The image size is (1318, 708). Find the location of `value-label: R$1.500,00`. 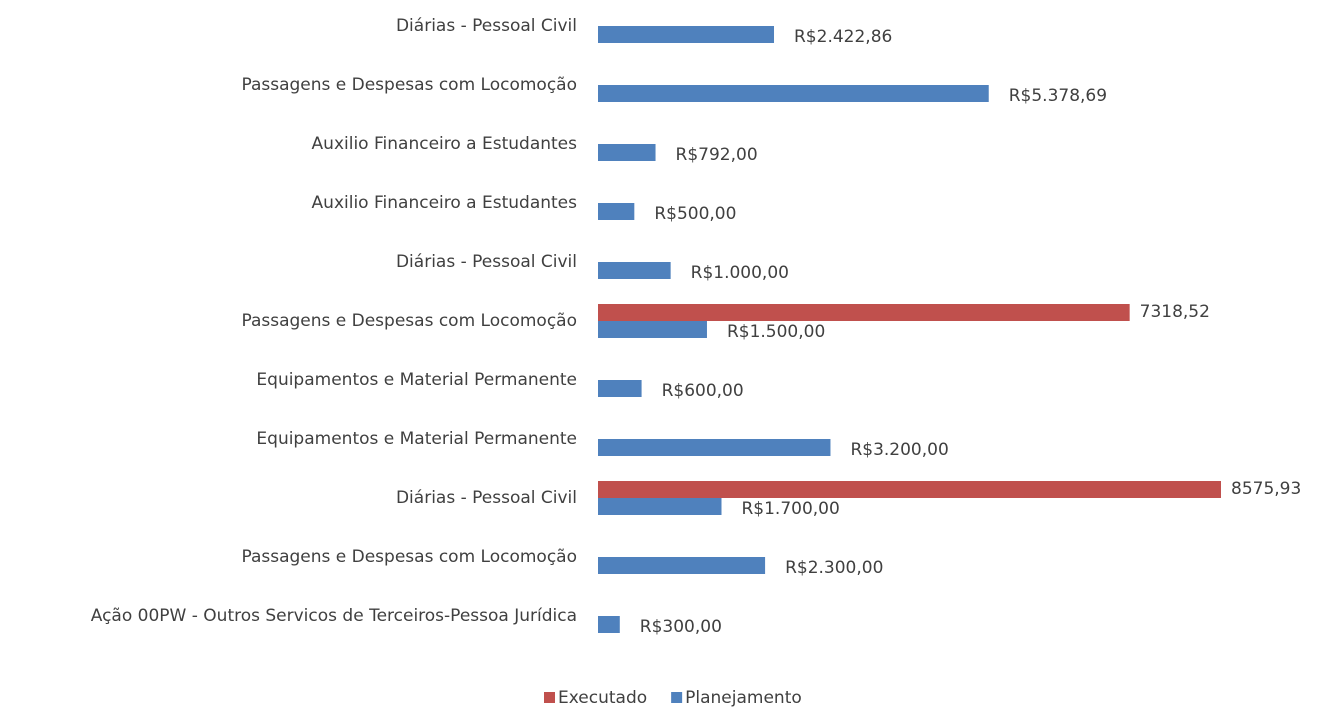

value-label: R$1.500,00 is located at coordinates (776, 332).